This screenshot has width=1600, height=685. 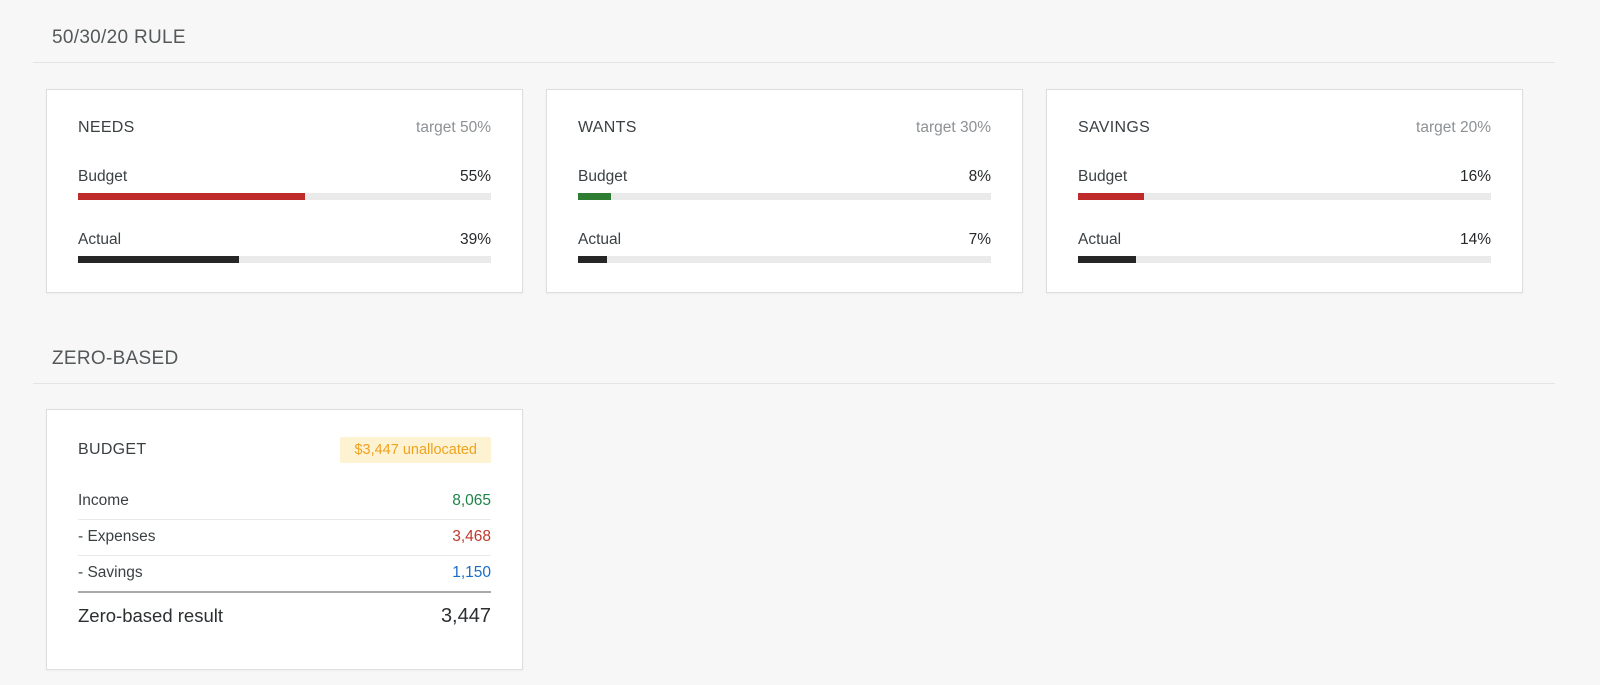 I want to click on card-header: NEEDS target 50%, so click(x=284, y=128).